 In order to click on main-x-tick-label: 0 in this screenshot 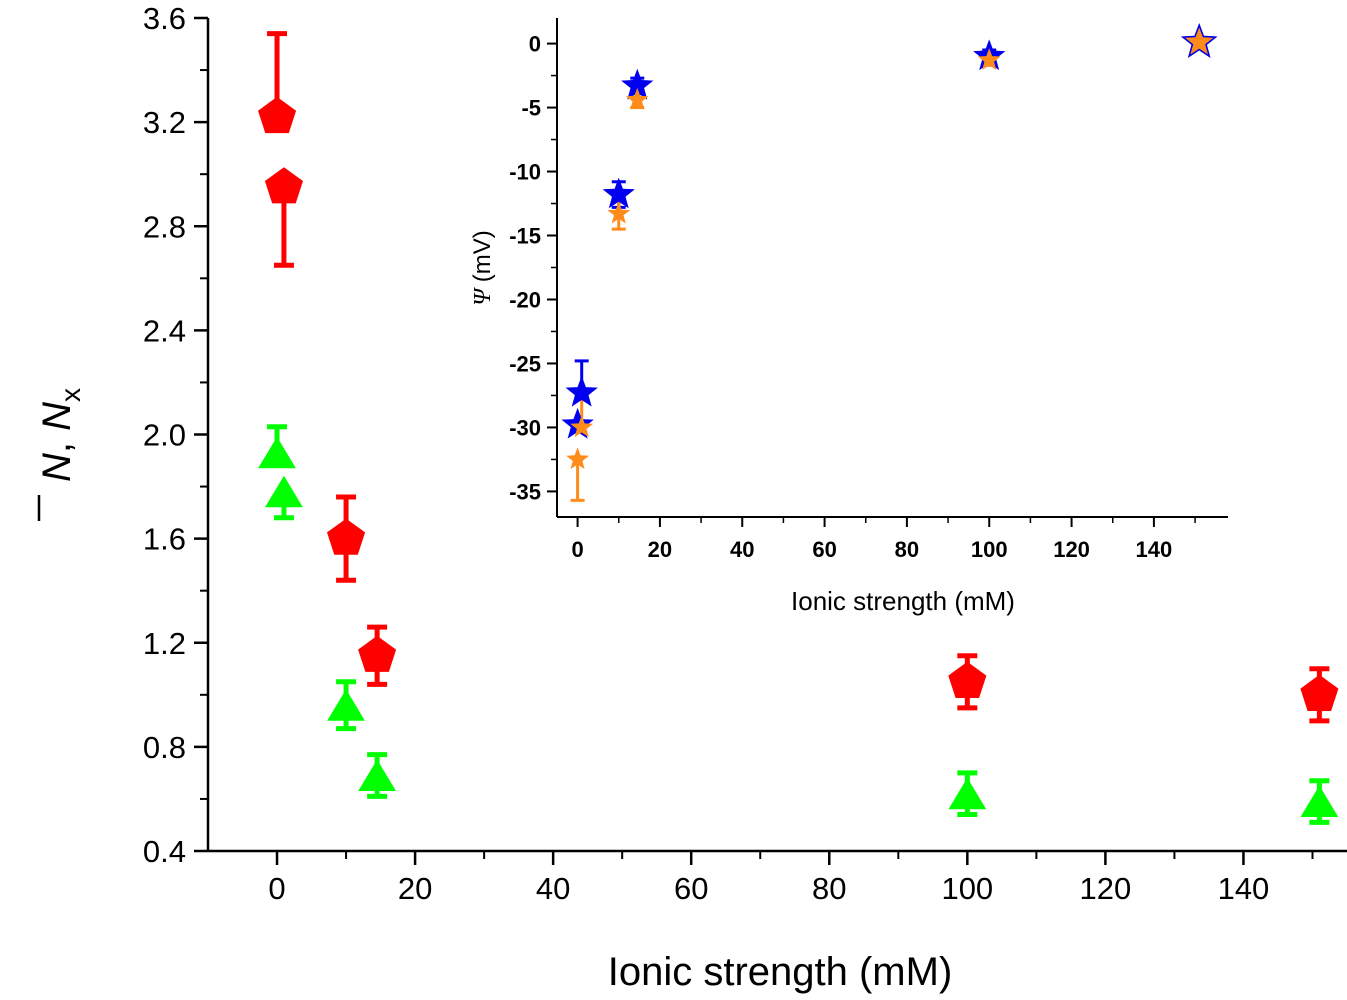, I will do `click(276, 888)`.